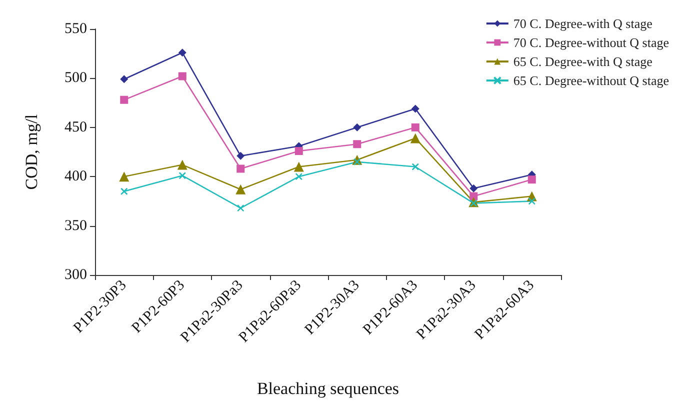 This screenshot has height=410, width=686. Describe the element at coordinates (75, 275) in the screenshot. I see `y-tick-label: 300` at that location.